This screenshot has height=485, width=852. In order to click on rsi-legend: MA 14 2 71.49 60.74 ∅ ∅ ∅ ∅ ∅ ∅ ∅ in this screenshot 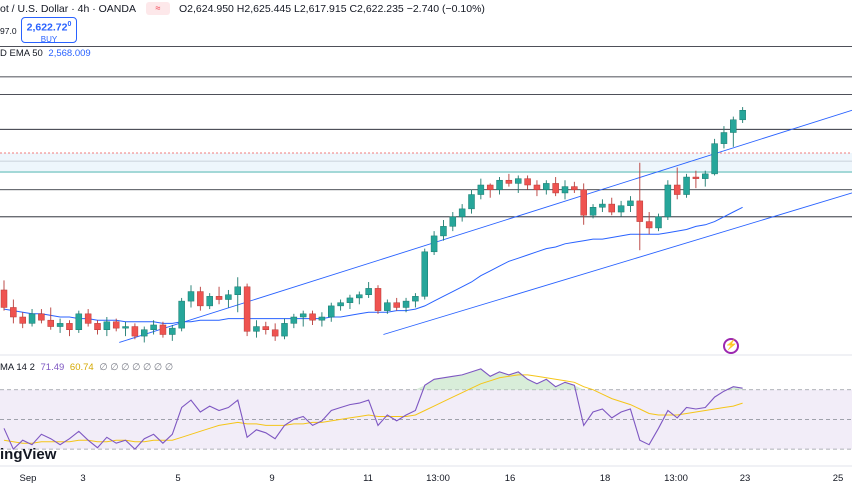, I will do `click(86, 367)`.